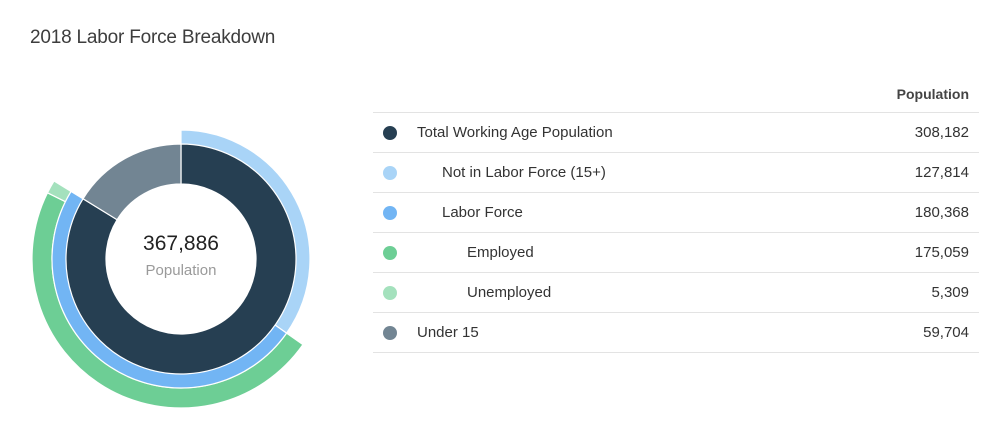  What do you see at coordinates (448, 332) in the screenshot?
I see `row-label: Under 15` at bounding box center [448, 332].